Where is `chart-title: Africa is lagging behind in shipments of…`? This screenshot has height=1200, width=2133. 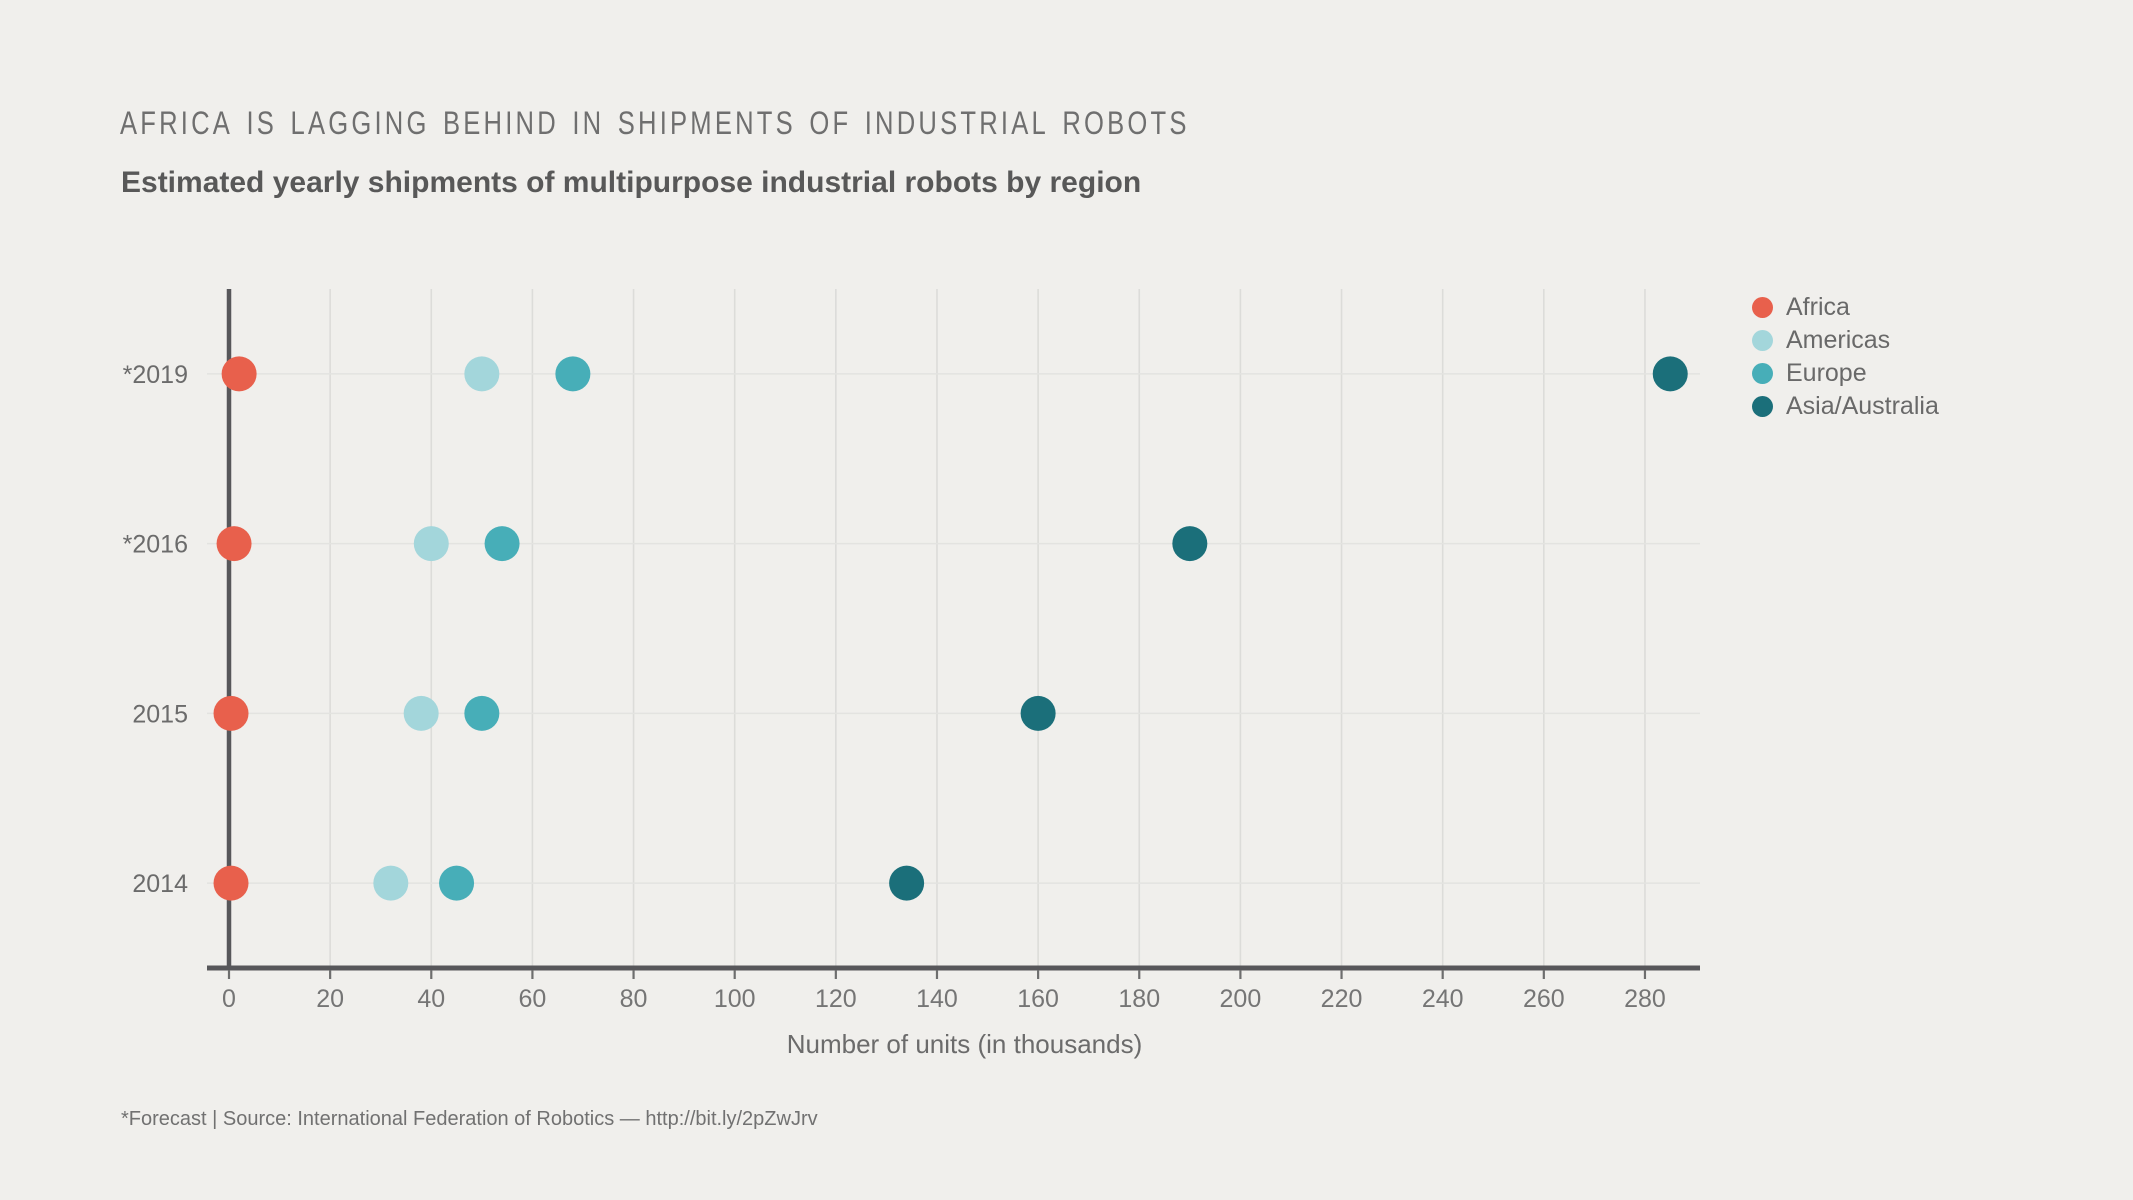 chart-title: Africa is lagging behind in shipments of… is located at coordinates (655, 118).